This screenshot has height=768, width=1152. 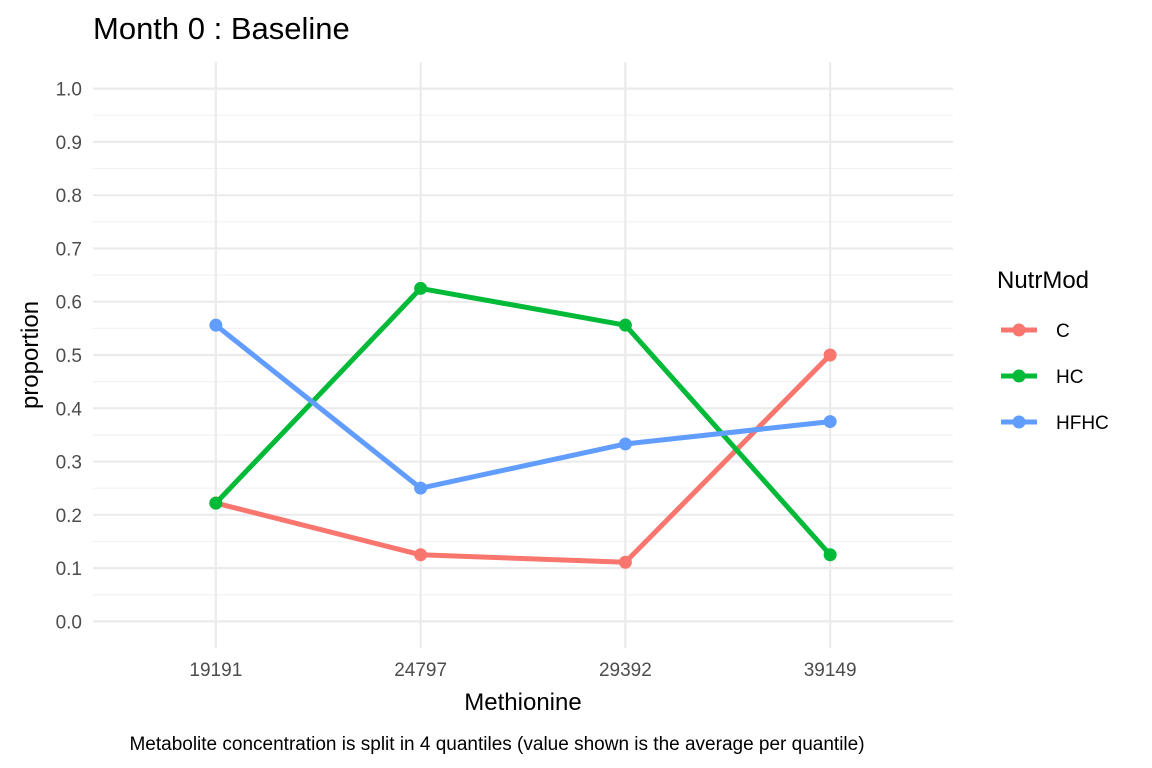 I want to click on y-tick-label: 0.5, so click(x=69, y=356).